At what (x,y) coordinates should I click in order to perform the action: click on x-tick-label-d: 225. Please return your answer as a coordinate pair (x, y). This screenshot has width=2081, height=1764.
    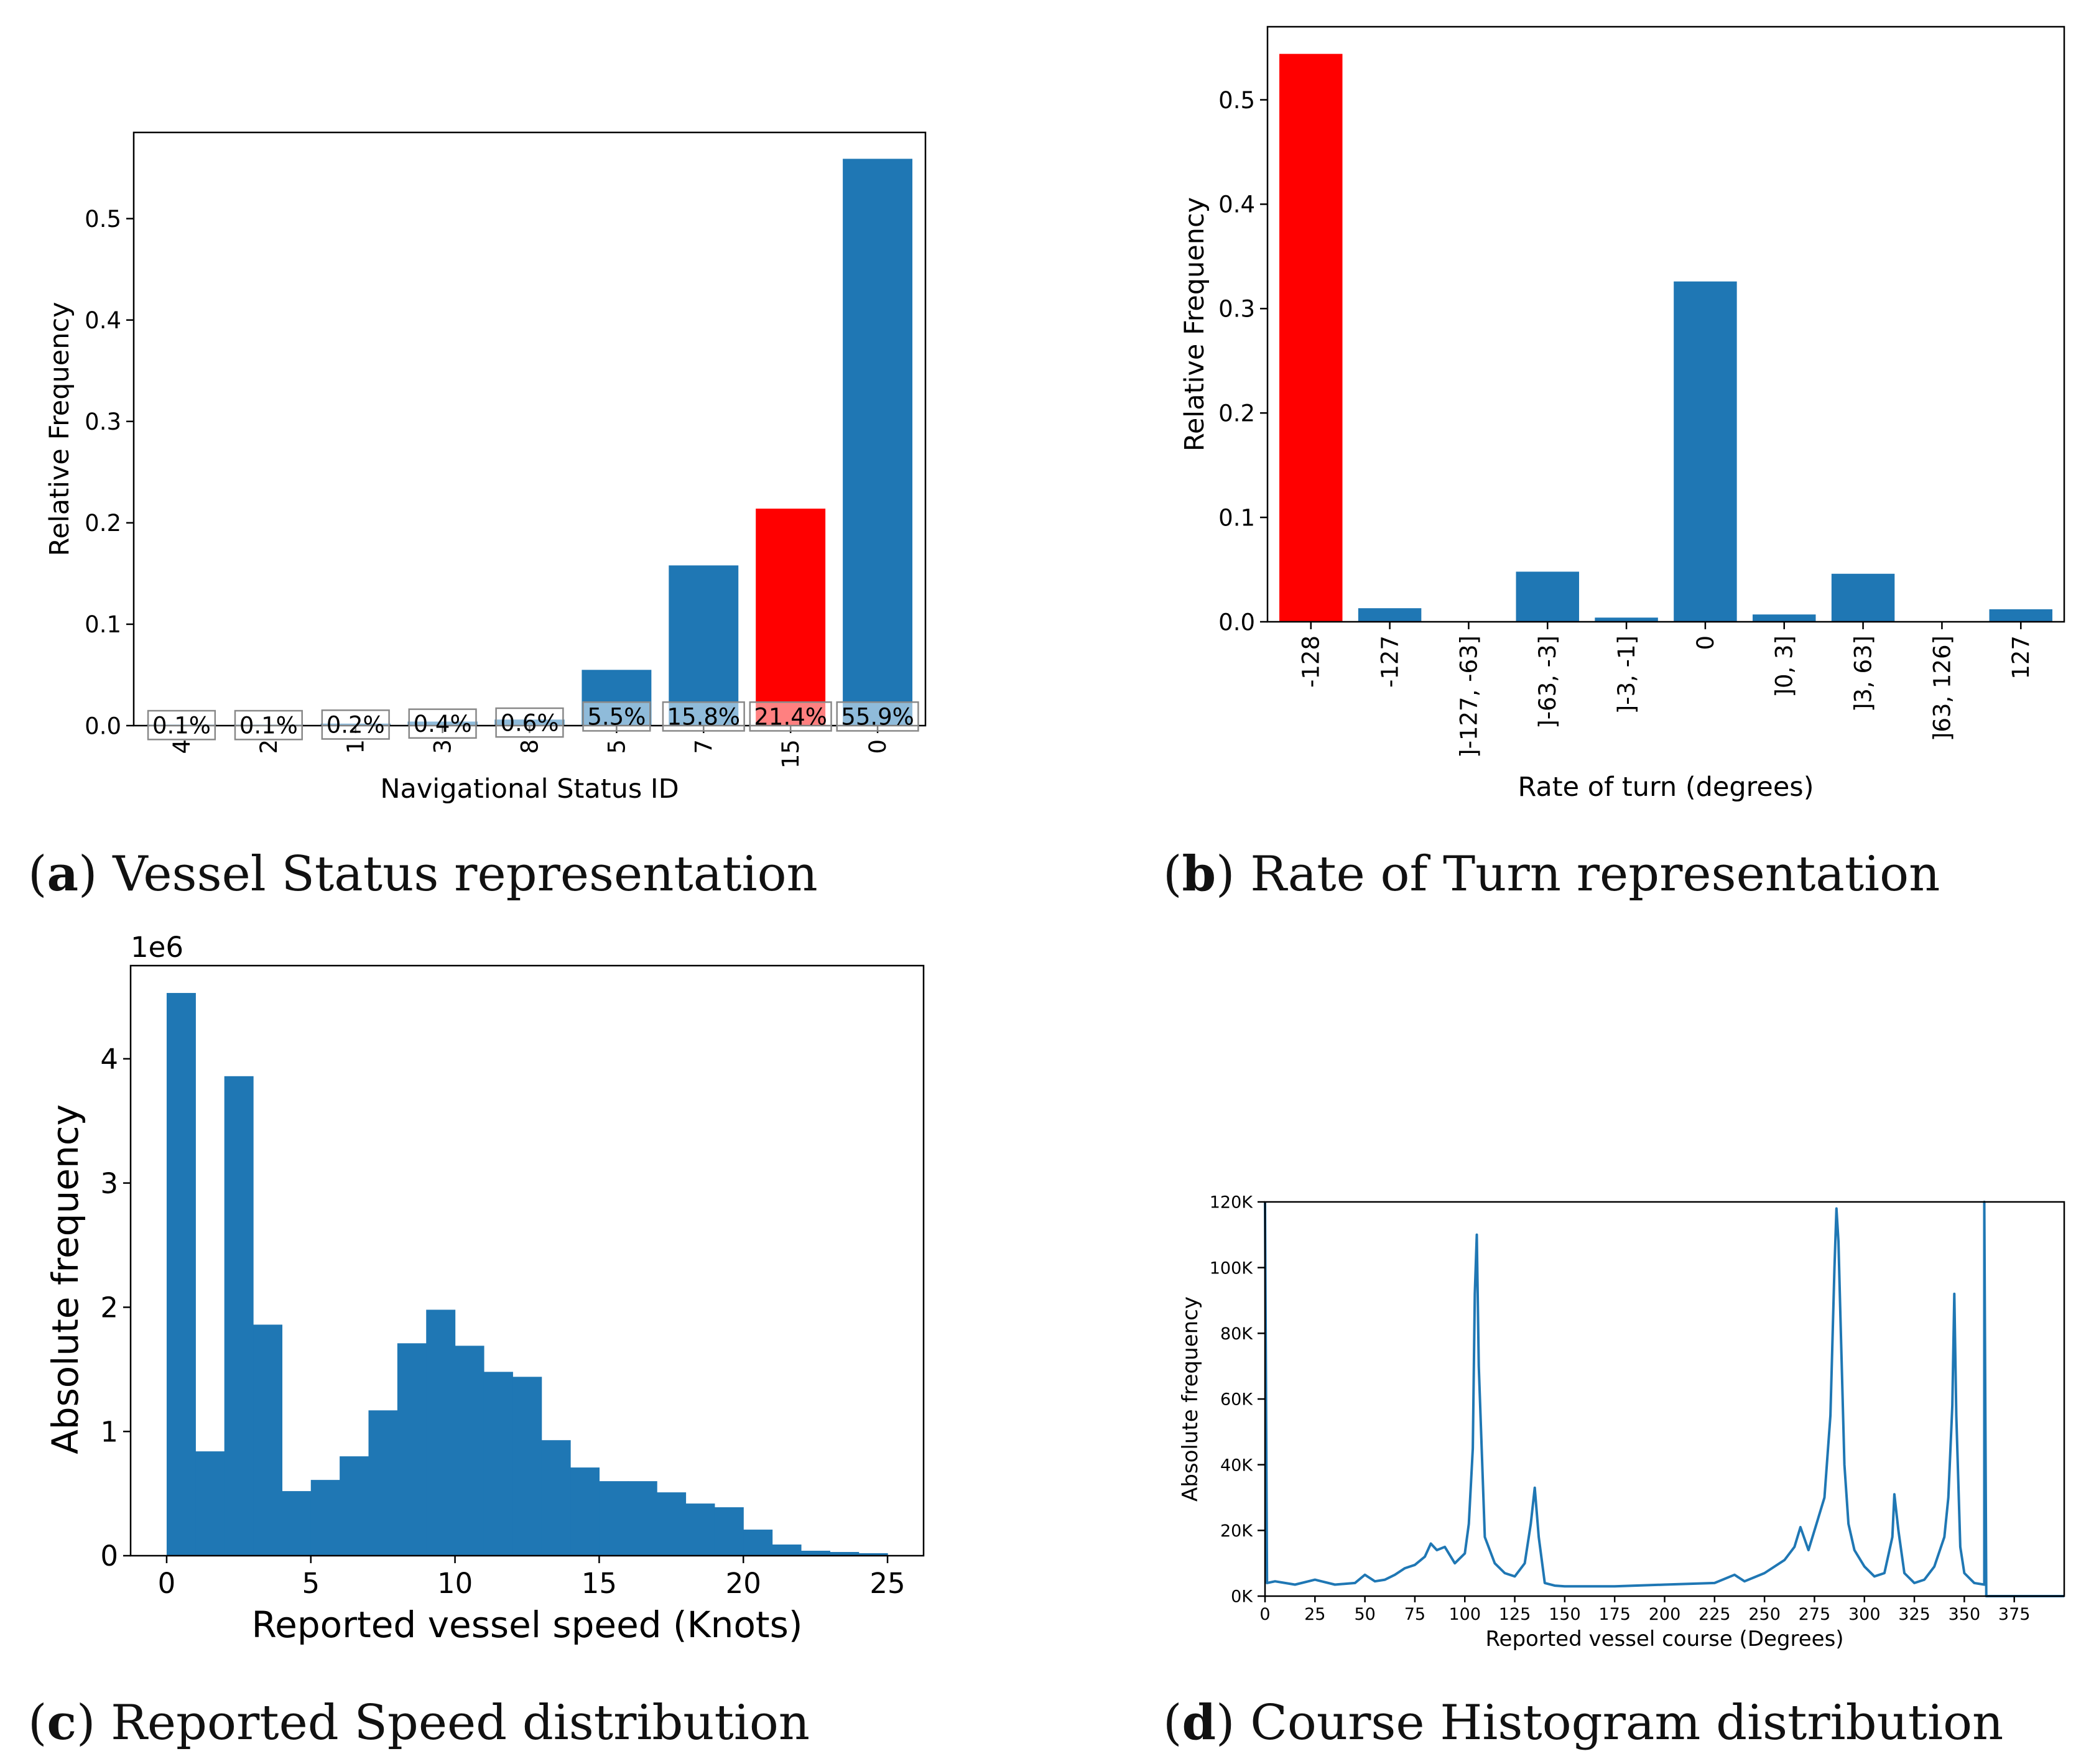
    Looking at the image, I should click on (1715, 1615).